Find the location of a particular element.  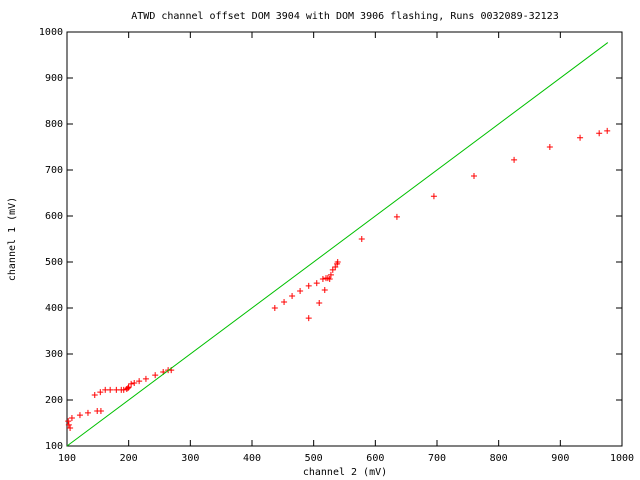

x-tick-label: 600 is located at coordinates (375, 458).